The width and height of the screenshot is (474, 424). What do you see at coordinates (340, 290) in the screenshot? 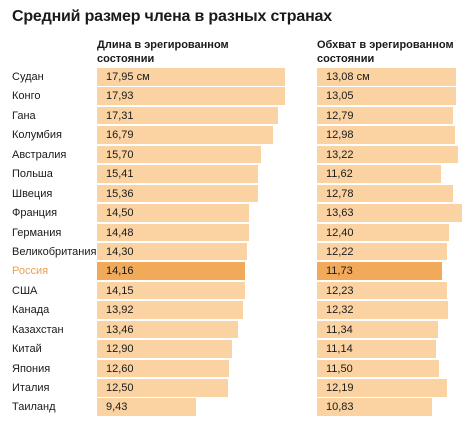
I see `girth-value-label: 12,23` at bounding box center [340, 290].